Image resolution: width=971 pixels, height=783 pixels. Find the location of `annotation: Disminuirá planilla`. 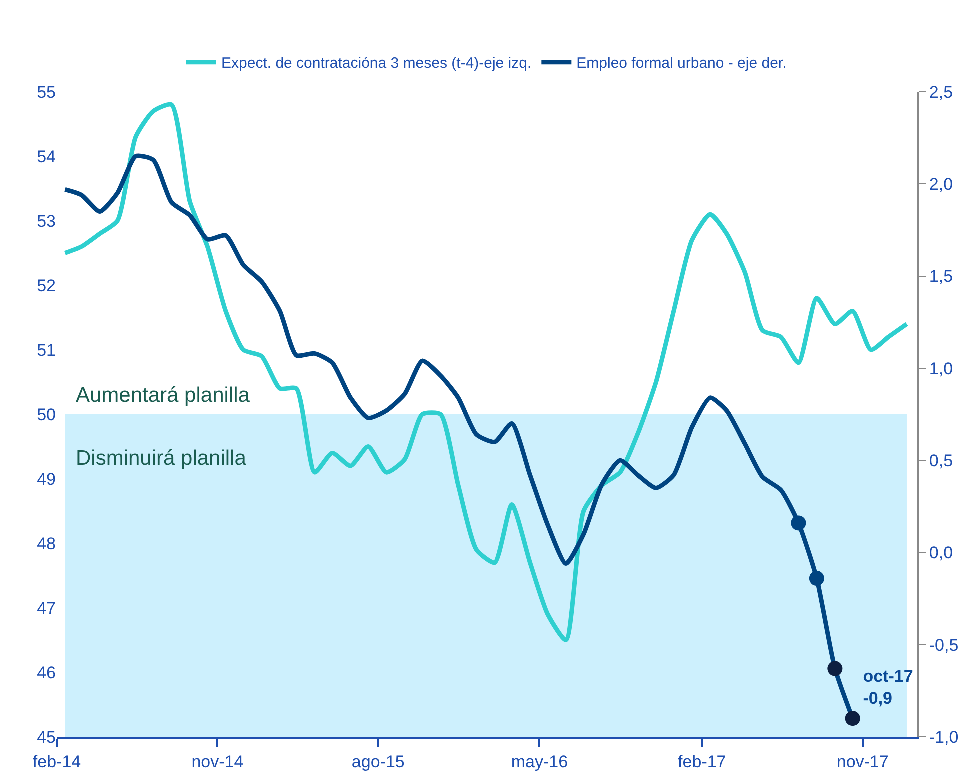

annotation: Disminuirá planilla is located at coordinates (161, 458).